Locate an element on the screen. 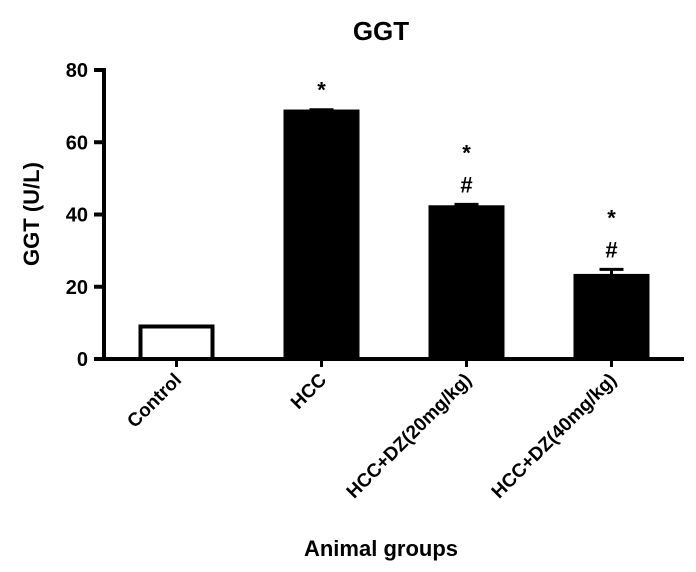 This screenshot has width=696, height=572. y-tick-label: 60 is located at coordinates (77, 143).